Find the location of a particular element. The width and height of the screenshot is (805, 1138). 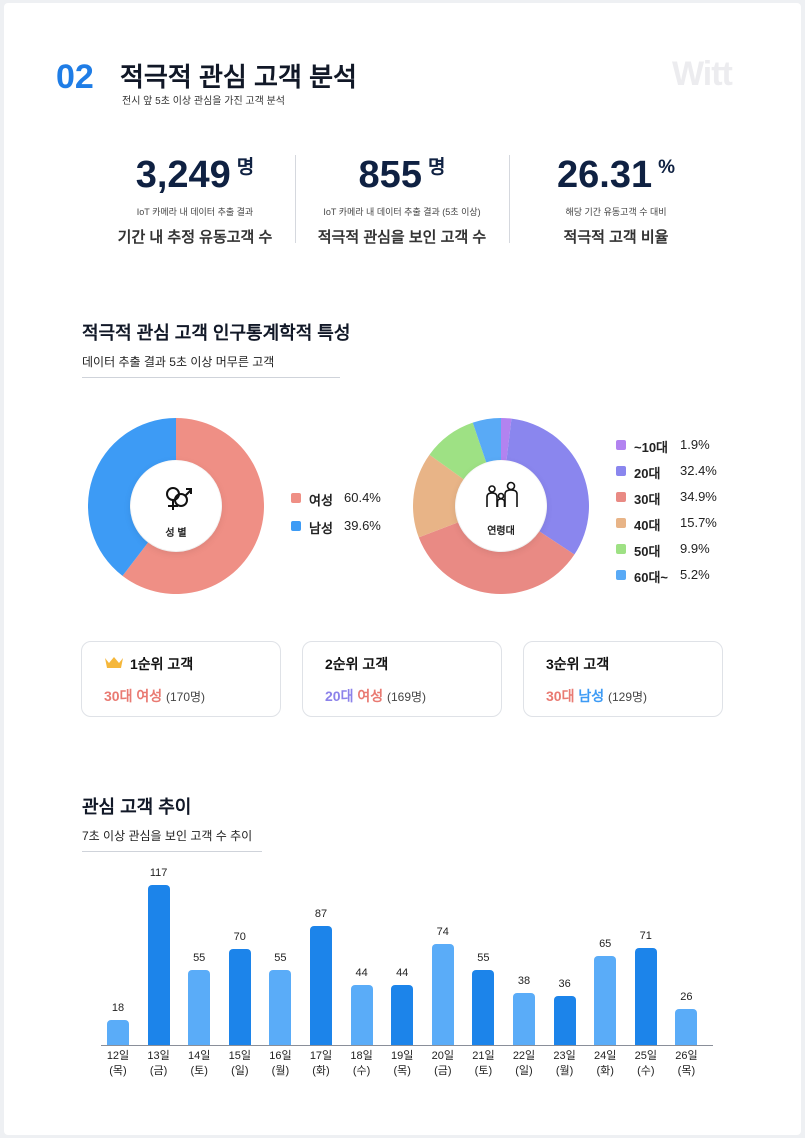

rank-title: 2순위 고객 is located at coordinates (357, 664).